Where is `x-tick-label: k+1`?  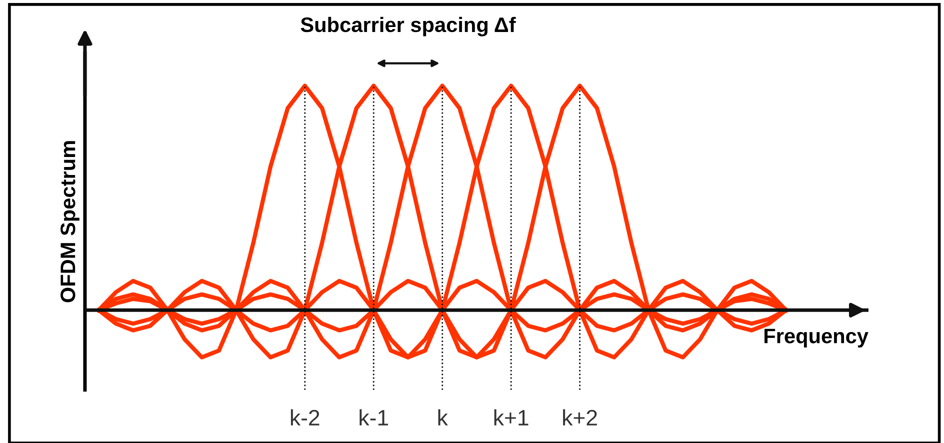
x-tick-label: k+1 is located at coordinates (511, 417).